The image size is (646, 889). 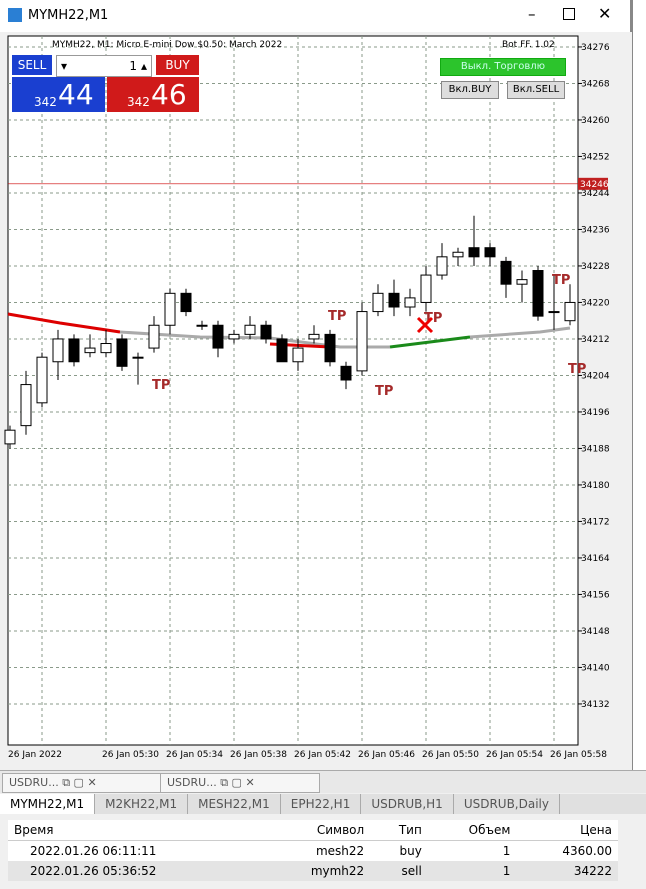 What do you see at coordinates (595, 413) in the screenshot?
I see `y-tick-label: 34196` at bounding box center [595, 413].